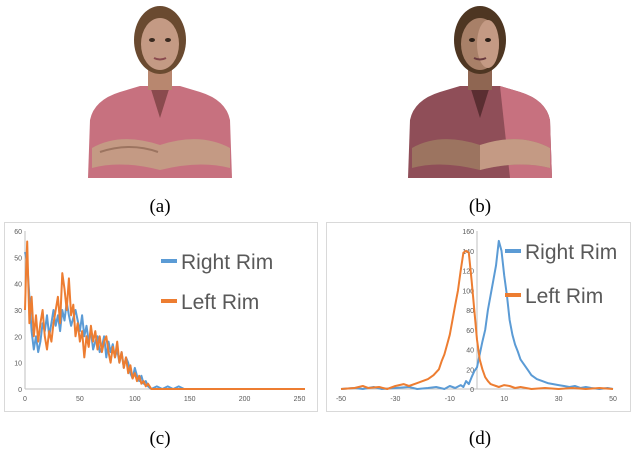 This screenshot has width=633, height=453. I want to click on y-tick-label: 30, so click(18, 311).